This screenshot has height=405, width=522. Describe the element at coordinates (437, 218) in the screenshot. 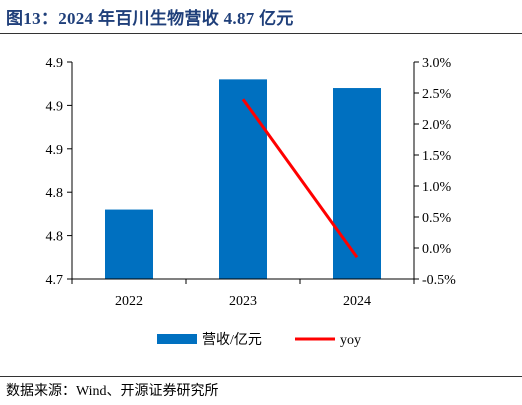

I see `right-tick-label: 0.5%` at that location.